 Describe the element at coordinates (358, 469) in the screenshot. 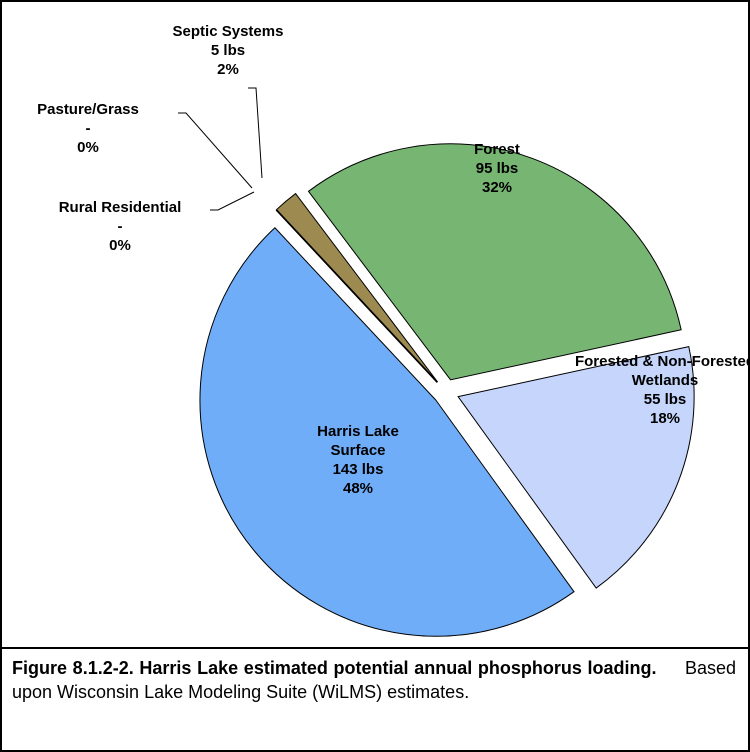

I see `slice-value: 143 lbs` at that location.